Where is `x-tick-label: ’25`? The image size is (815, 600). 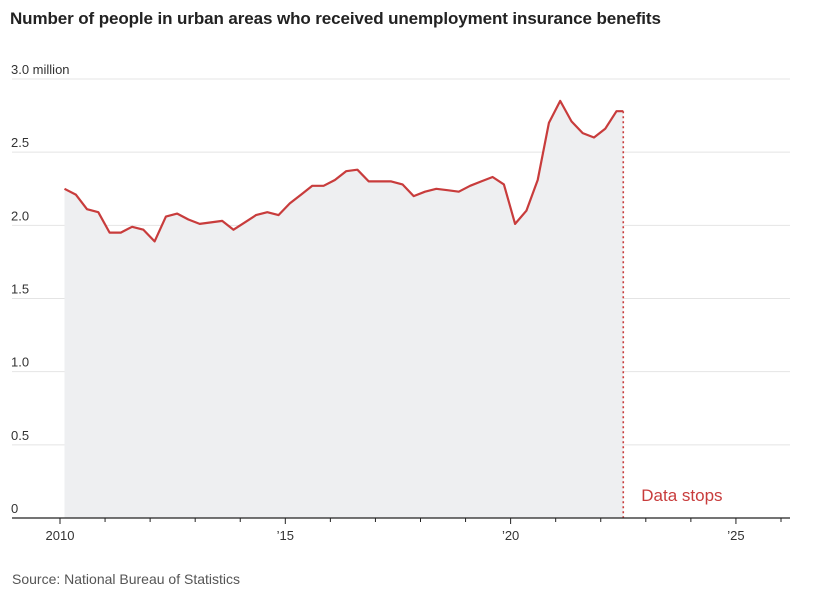 x-tick-label: ’25 is located at coordinates (735, 535).